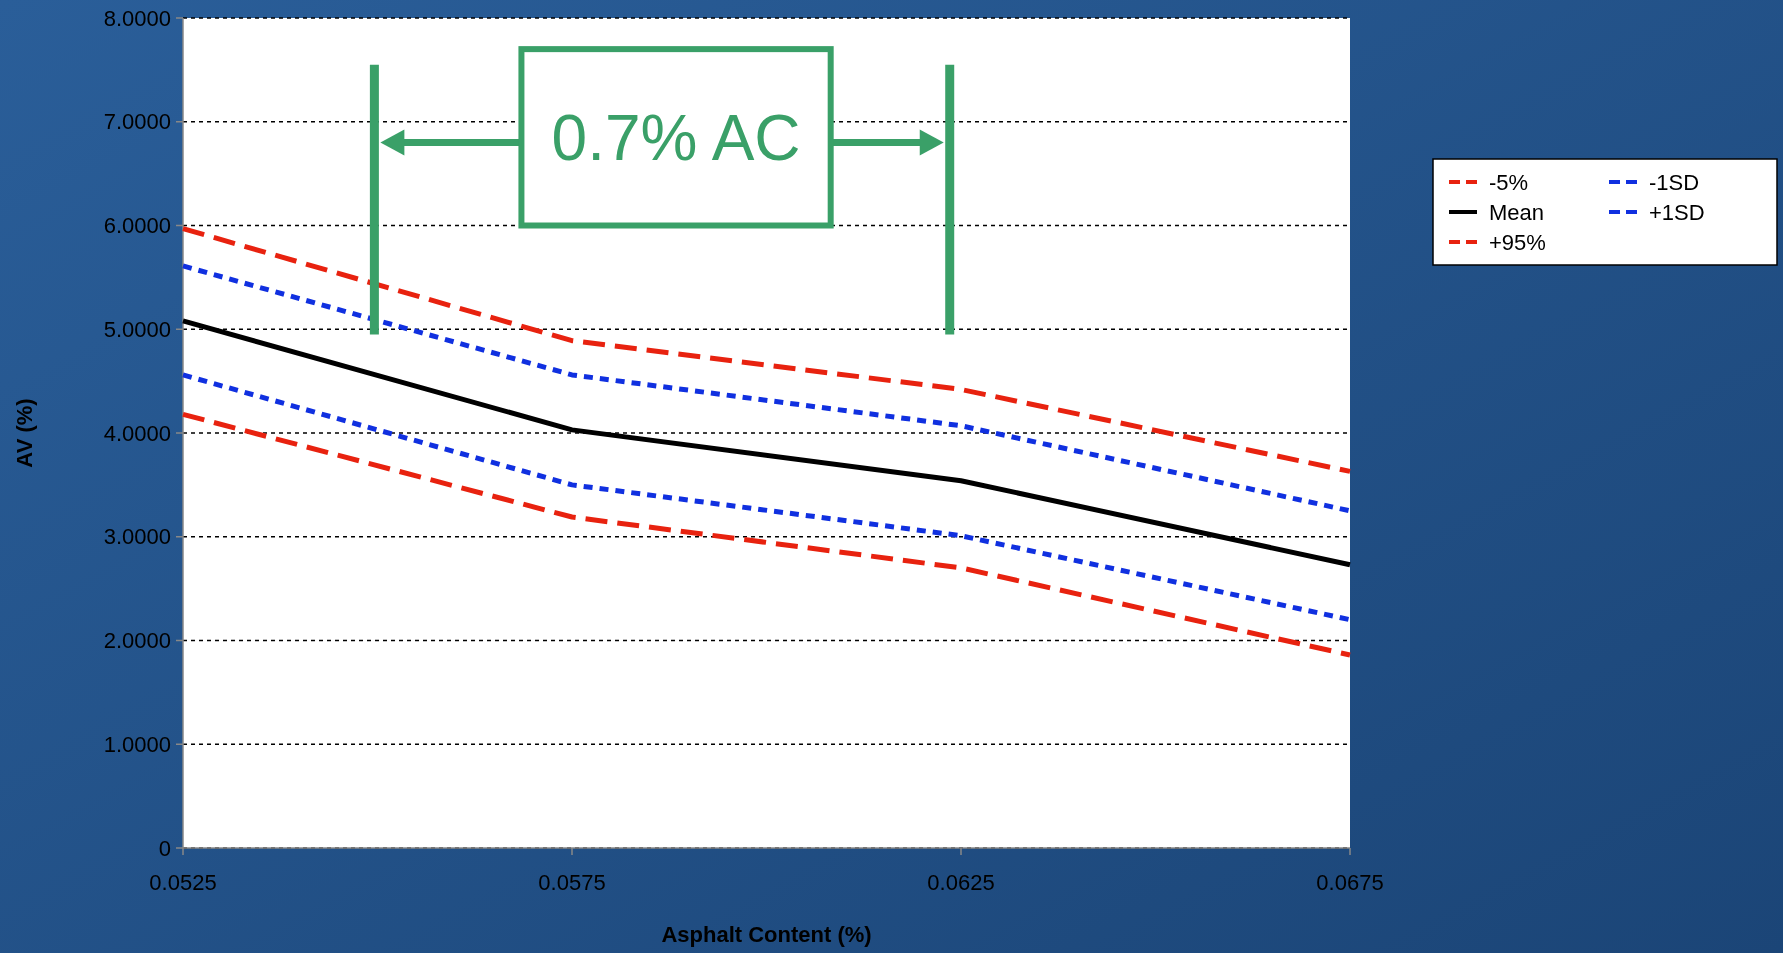 This screenshot has width=1783, height=953. I want to click on y-tick-label: 6.0000, so click(137, 226).